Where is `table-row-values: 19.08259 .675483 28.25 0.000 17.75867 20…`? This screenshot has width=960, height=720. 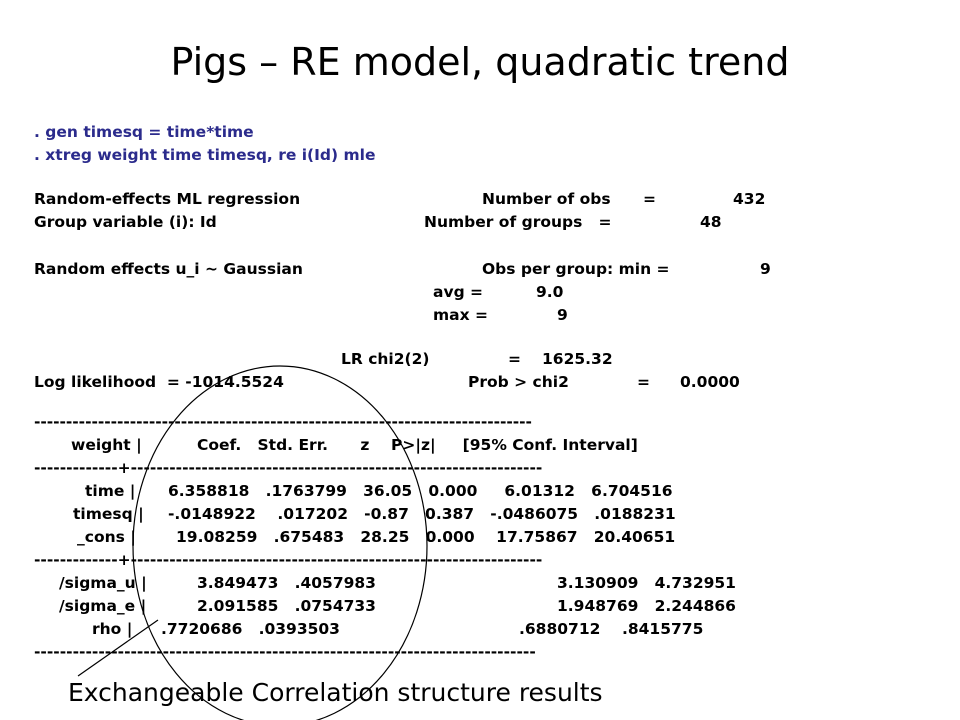
table-row-values: 19.08259 .675483 28.25 0.000 17.75867 20… is located at coordinates (426, 537).